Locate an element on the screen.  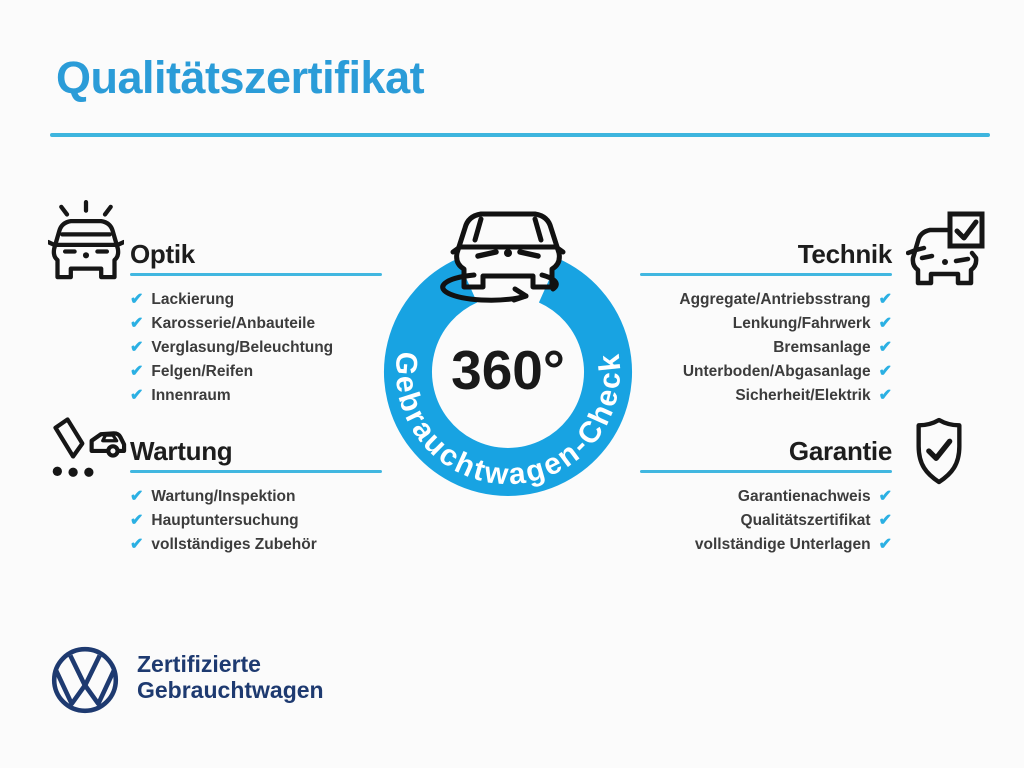
car-rotation-icon is located at coordinates (503, 257).